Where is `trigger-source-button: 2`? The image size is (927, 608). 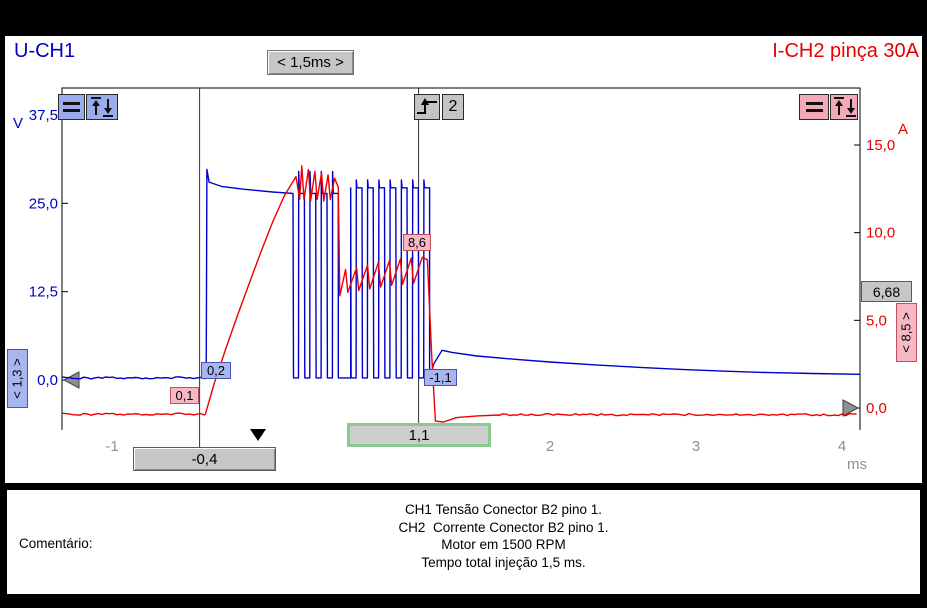 trigger-source-button: 2 is located at coordinates (453, 107).